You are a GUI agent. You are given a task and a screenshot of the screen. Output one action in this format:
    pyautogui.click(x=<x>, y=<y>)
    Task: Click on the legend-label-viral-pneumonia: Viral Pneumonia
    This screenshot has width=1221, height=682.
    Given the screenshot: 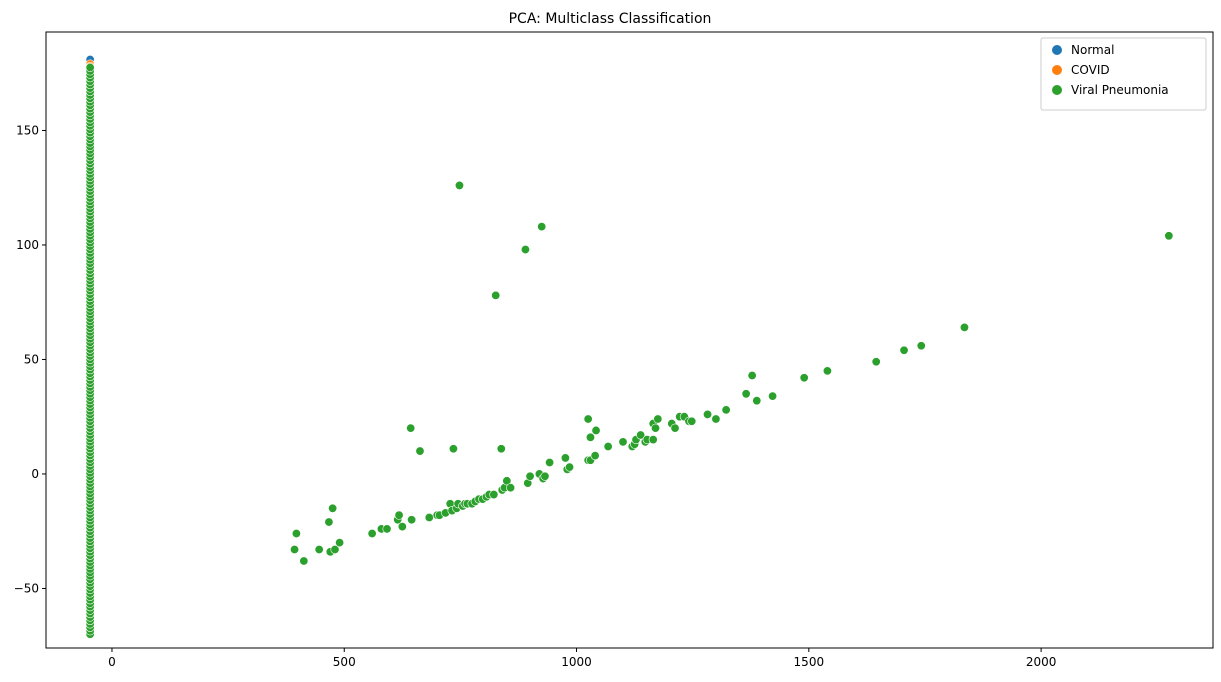 What is the action you would take?
    pyautogui.click(x=1120, y=90)
    